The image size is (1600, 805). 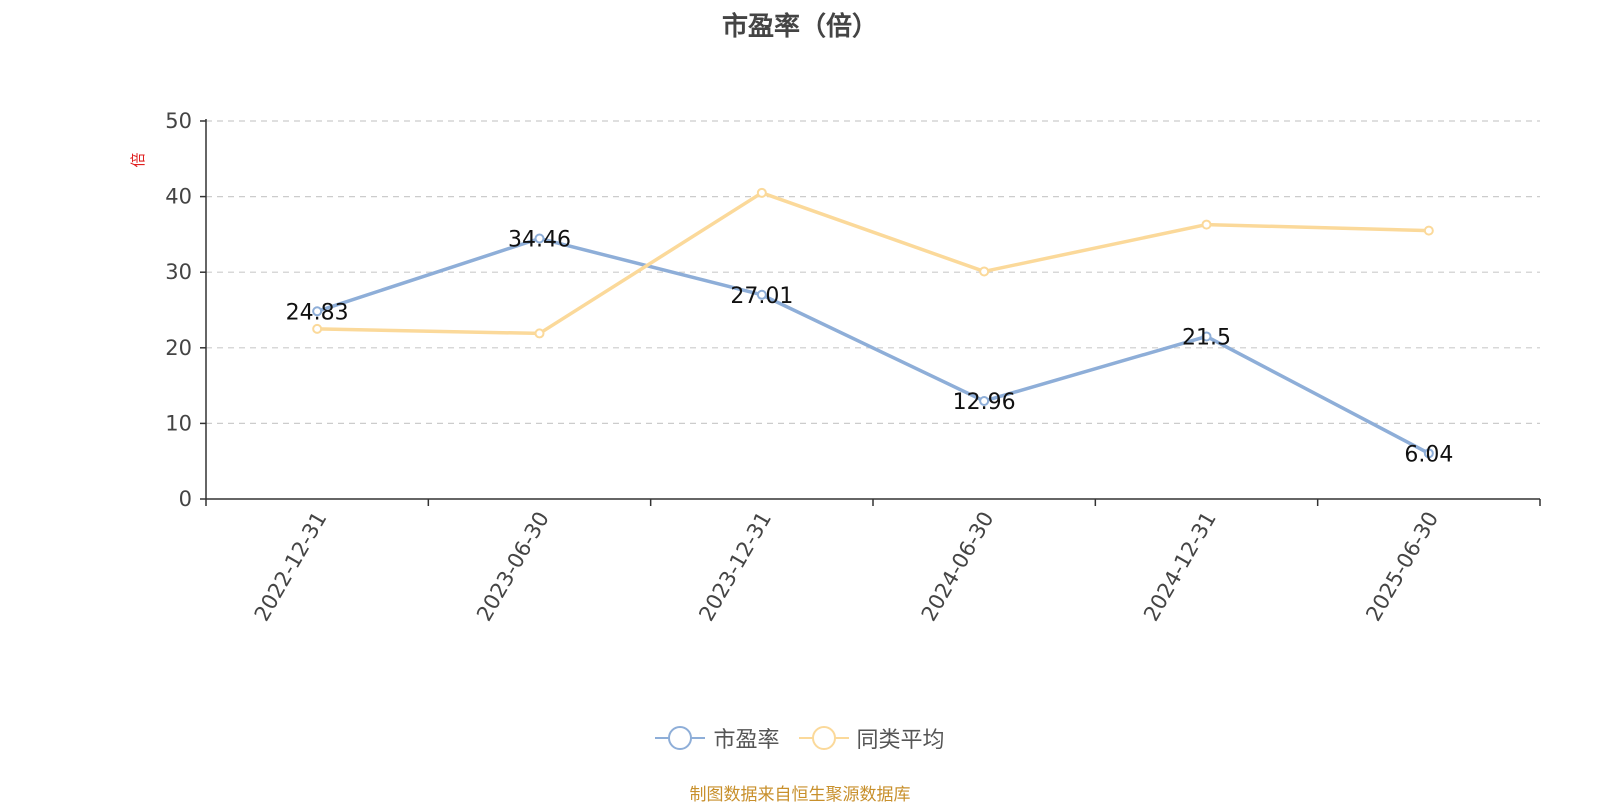 I want to click on data-label: 21.5, so click(x=1206, y=337).